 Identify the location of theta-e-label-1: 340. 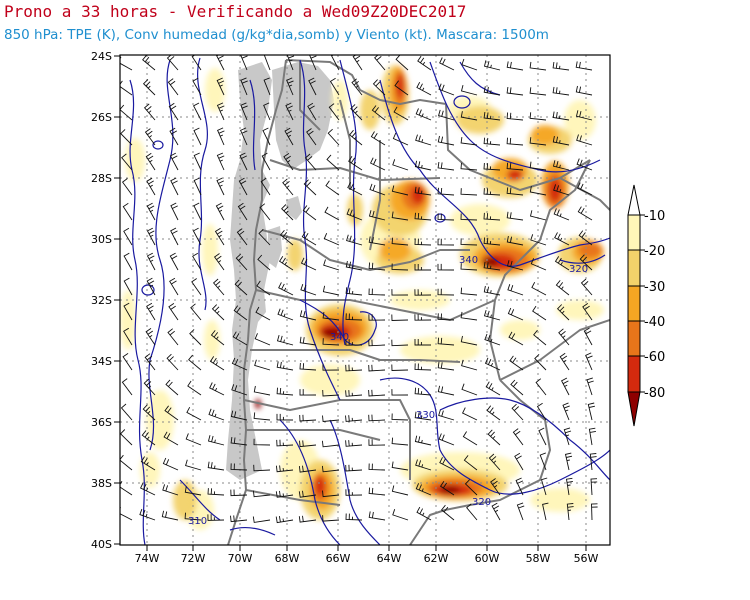
(468, 260).